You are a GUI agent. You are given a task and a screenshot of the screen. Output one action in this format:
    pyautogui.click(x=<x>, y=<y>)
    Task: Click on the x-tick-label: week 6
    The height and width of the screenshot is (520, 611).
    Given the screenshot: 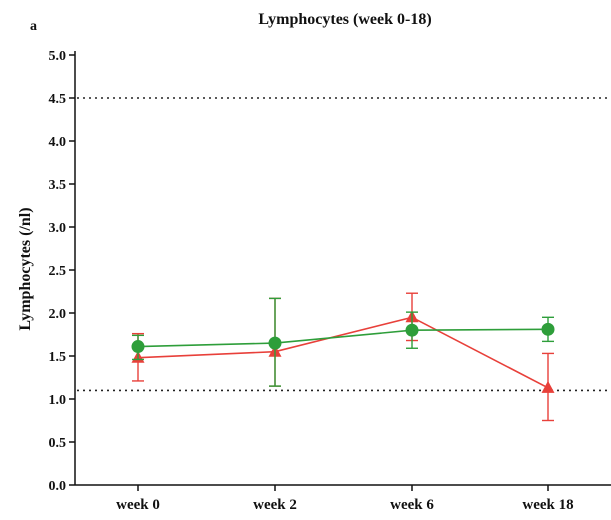 What is the action you would take?
    pyautogui.click(x=412, y=505)
    